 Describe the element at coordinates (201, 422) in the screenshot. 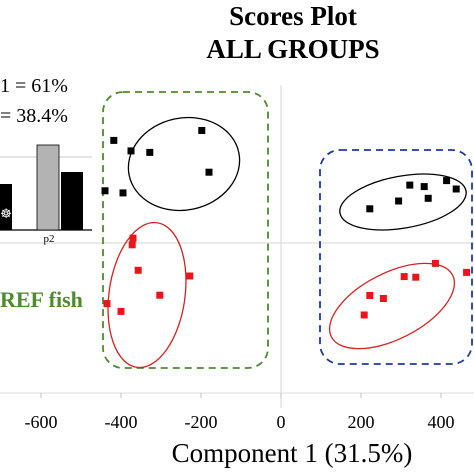

I see `x-tick-label: -200` at that location.